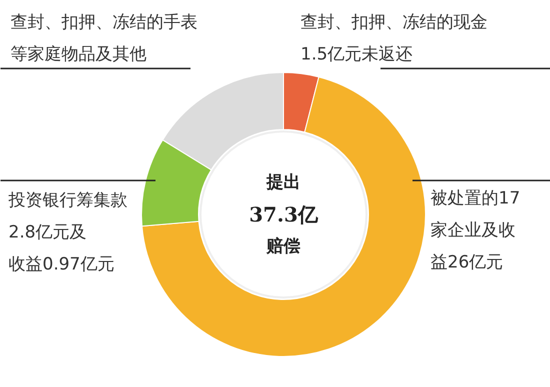 Image resolution: width=550 pixels, height=387 pixels. I want to click on slice-label: 查封、扣押、冻结的现金1.5亿元未返还, so click(394, 38).